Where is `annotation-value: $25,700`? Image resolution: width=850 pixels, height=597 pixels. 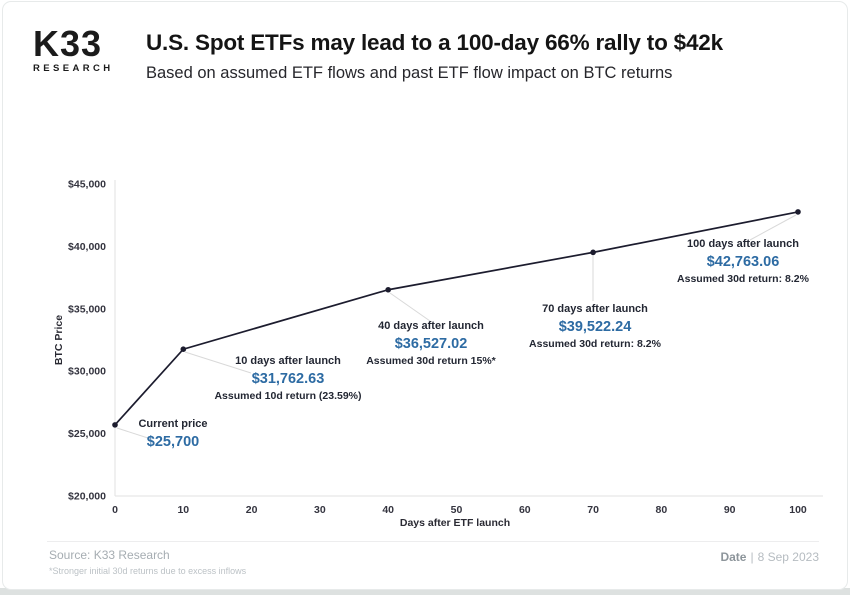
annotation-value: $25,700 is located at coordinates (173, 441).